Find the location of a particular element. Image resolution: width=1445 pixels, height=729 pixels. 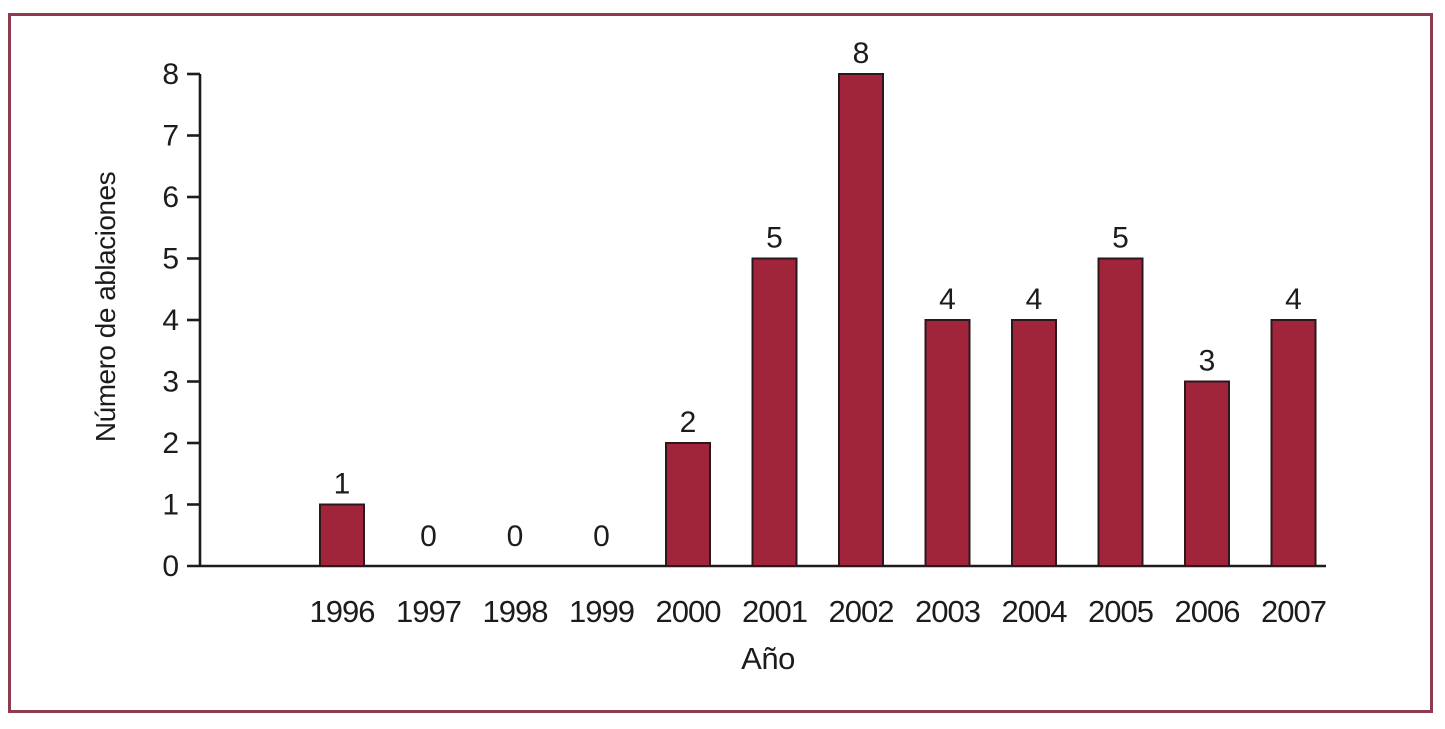

bar-value-label: 1 is located at coordinates (342, 484).